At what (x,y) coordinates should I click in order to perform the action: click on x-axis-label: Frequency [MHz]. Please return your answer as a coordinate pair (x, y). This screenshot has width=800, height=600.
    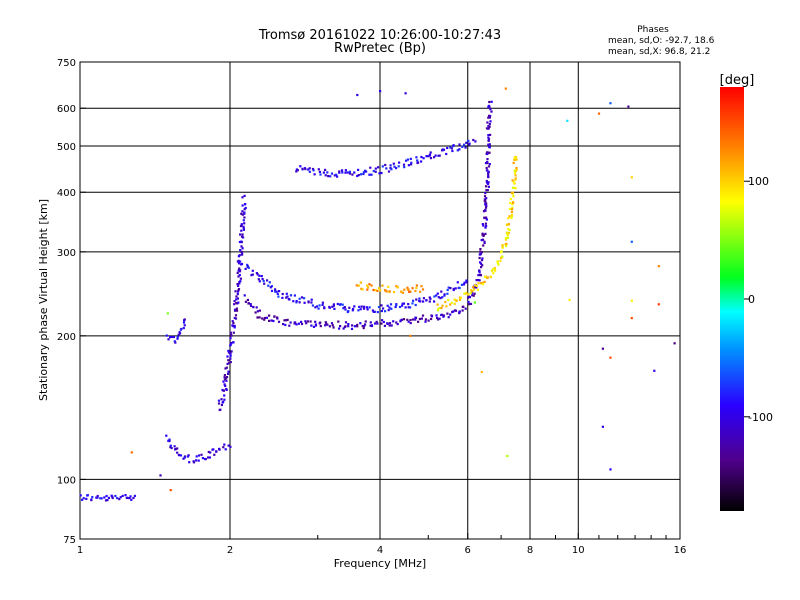
    Looking at the image, I should click on (380, 563).